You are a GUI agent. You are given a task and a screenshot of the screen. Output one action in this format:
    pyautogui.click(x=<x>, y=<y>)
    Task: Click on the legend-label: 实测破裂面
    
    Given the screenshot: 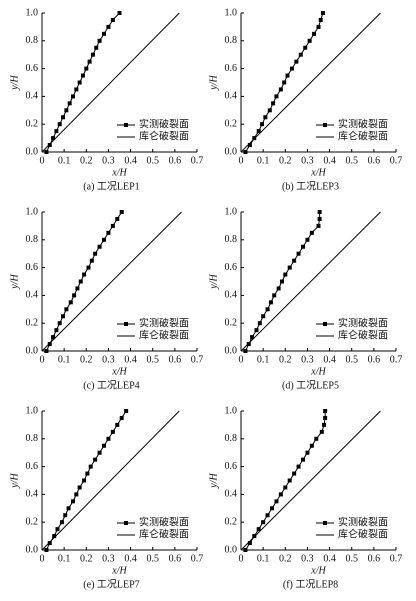 What is the action you would take?
    pyautogui.click(x=363, y=521)
    